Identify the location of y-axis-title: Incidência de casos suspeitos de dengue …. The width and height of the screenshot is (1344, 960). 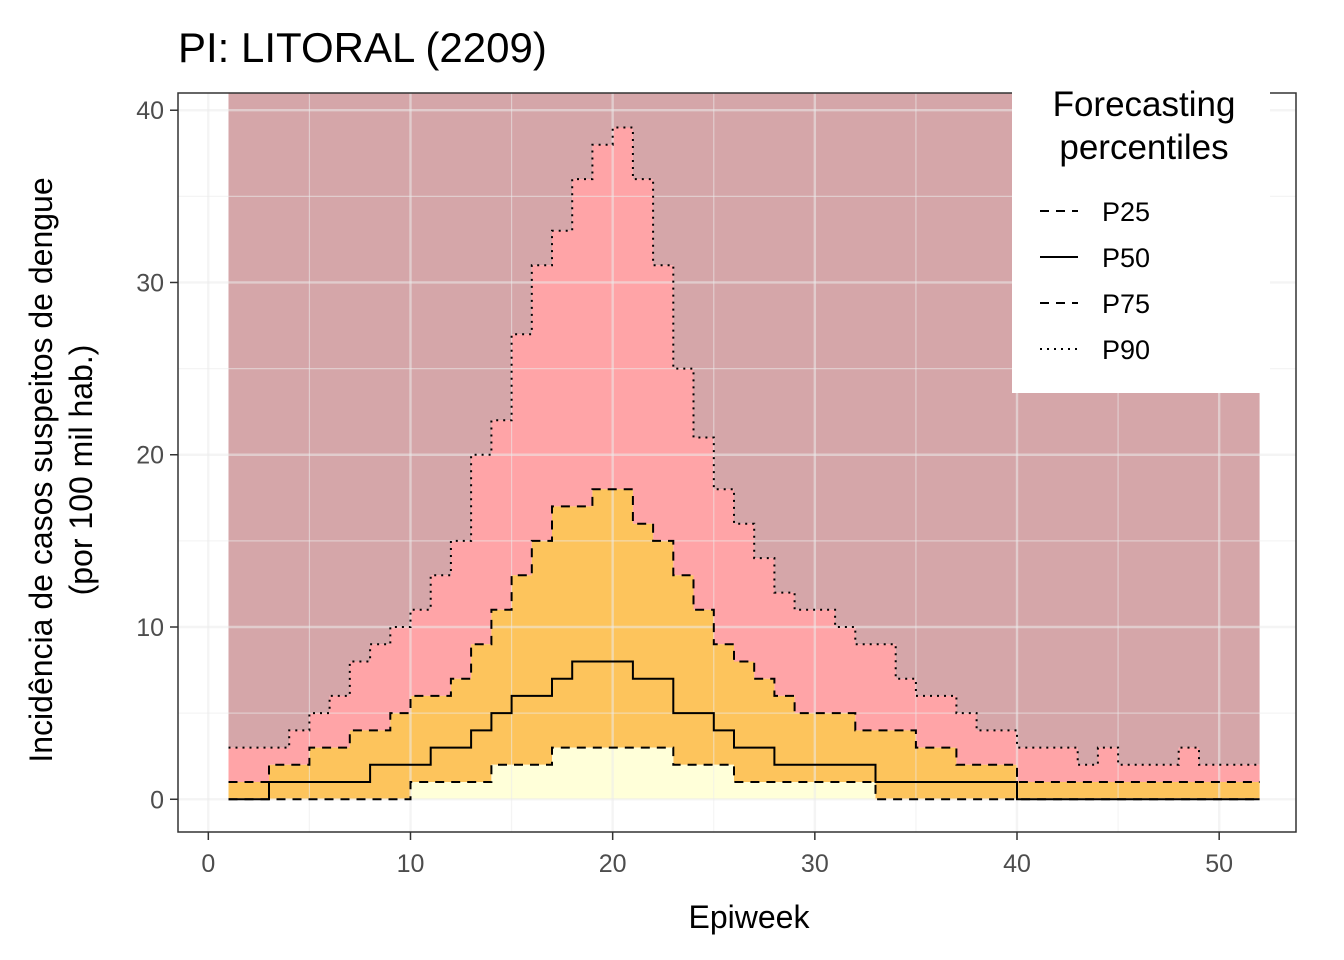
(61, 469).